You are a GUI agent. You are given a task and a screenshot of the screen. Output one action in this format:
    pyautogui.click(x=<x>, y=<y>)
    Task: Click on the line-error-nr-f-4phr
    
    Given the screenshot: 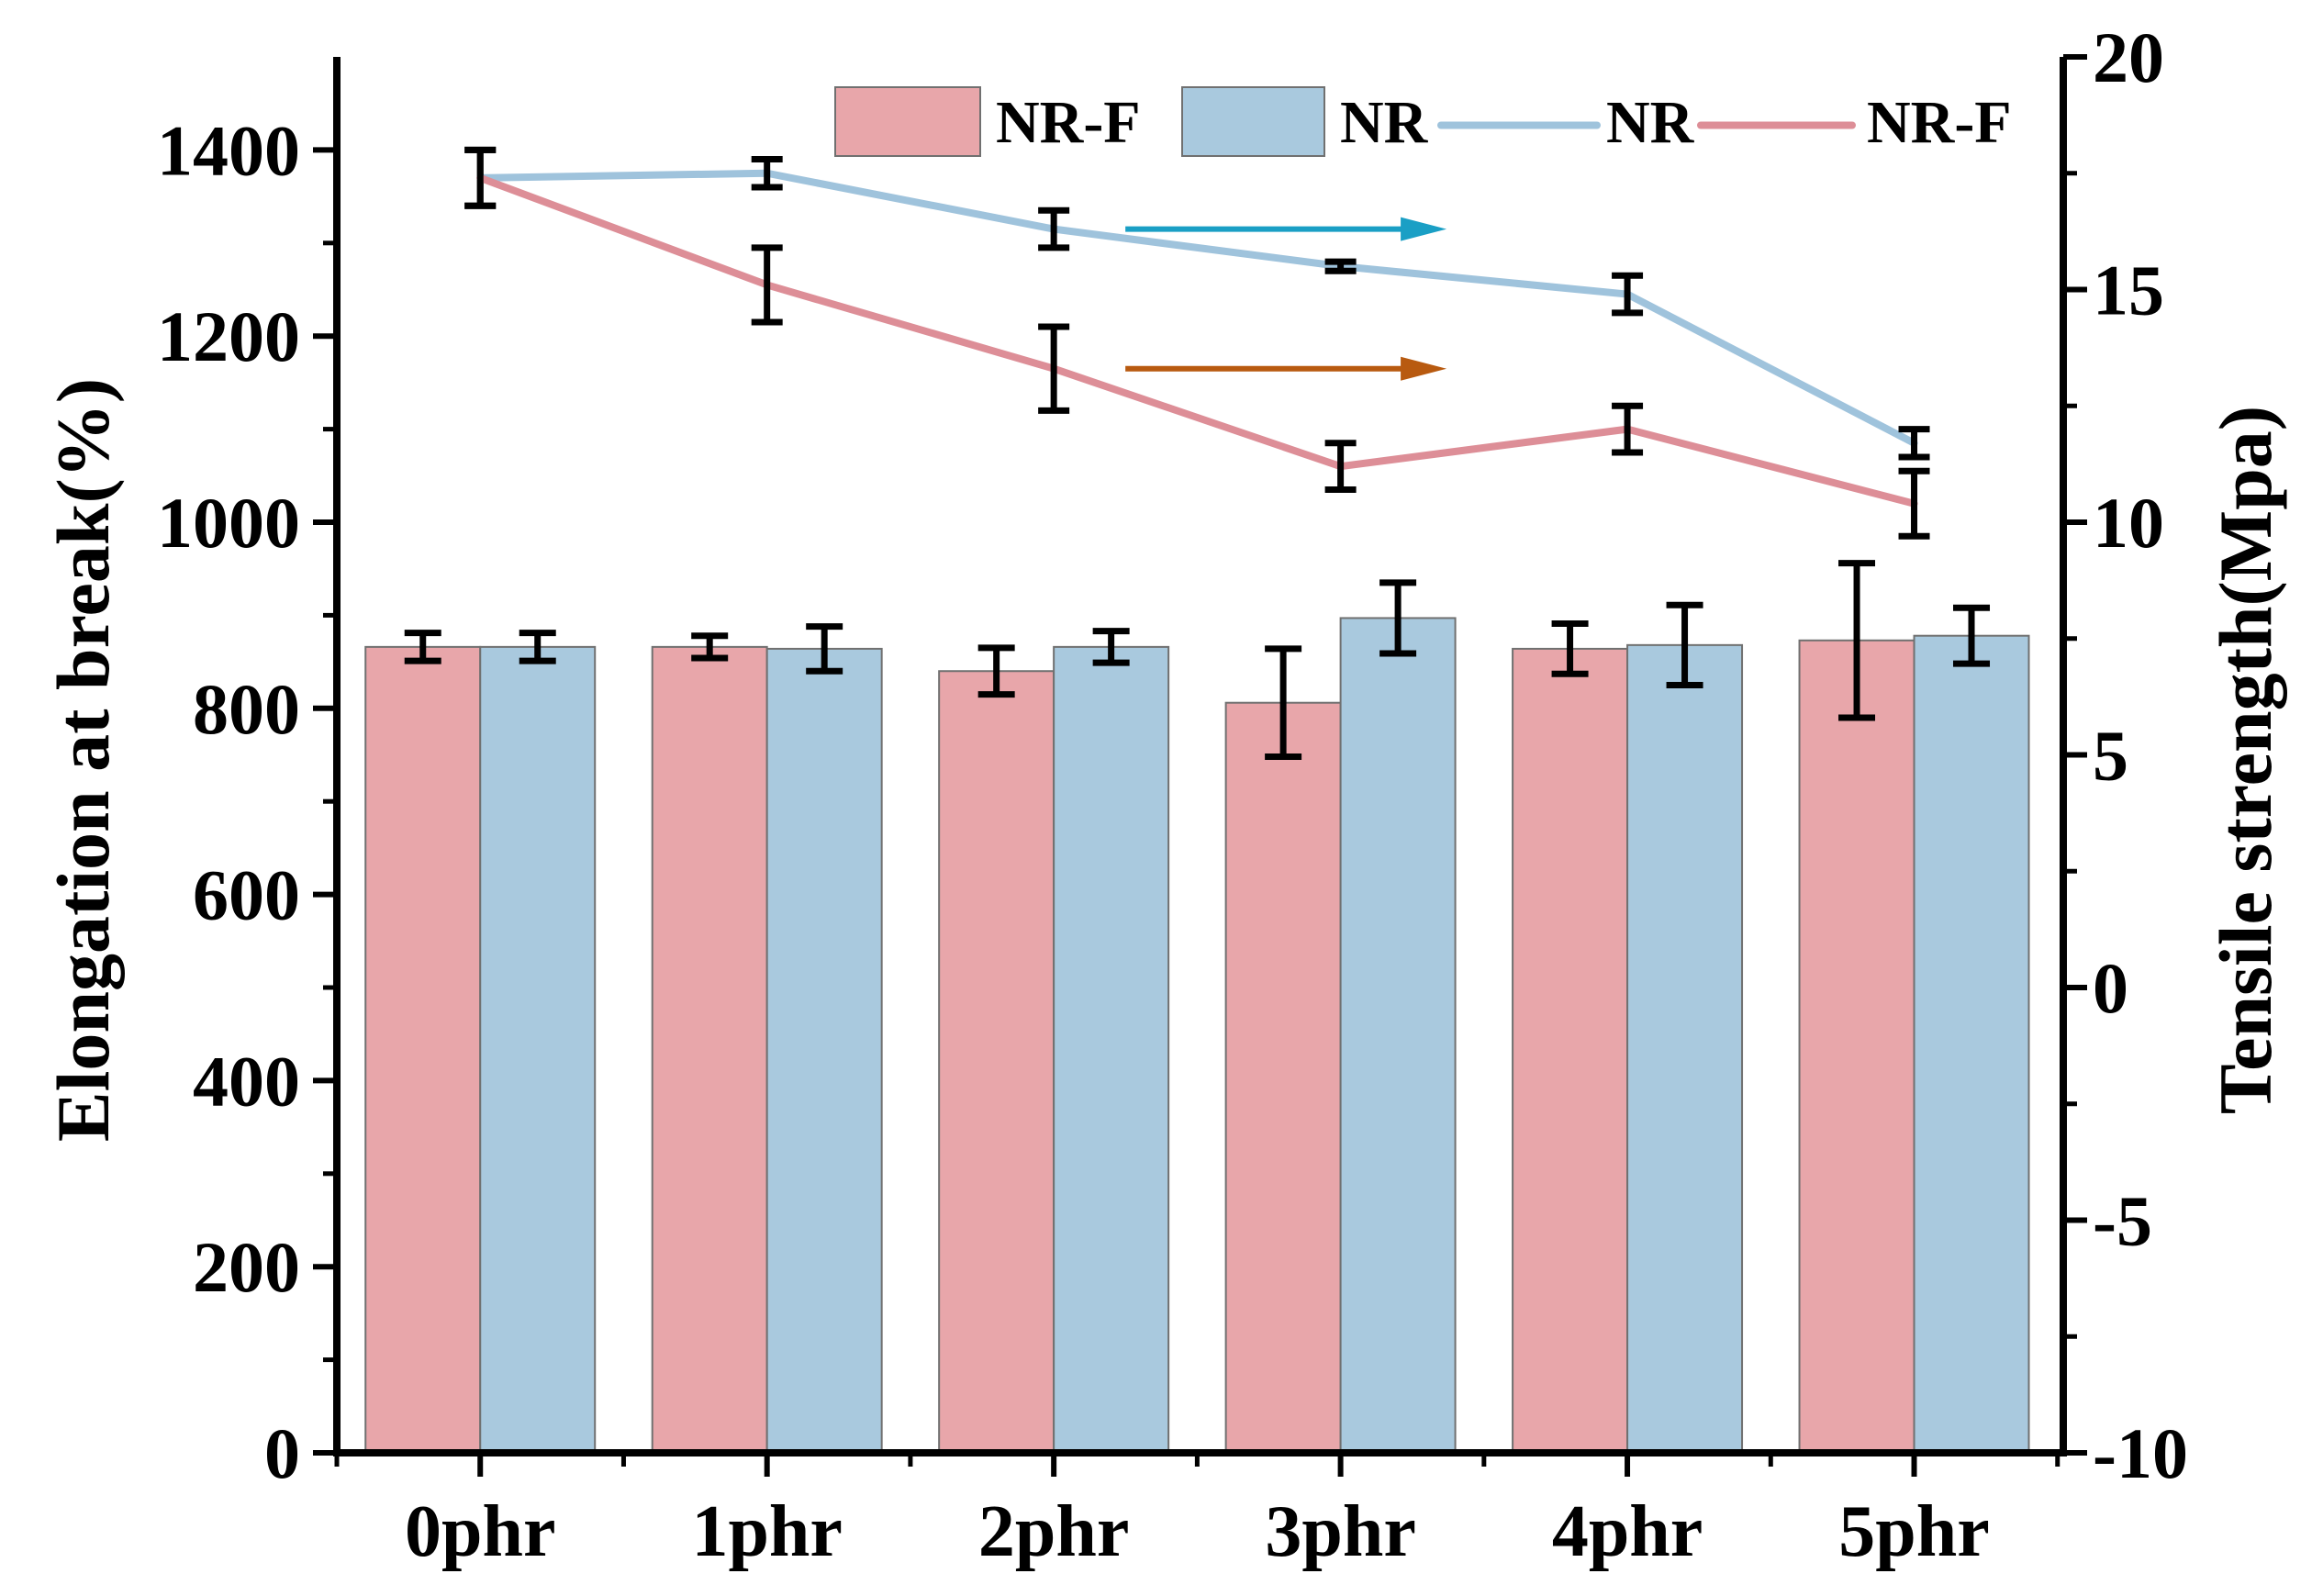 What is the action you would take?
    pyautogui.click(x=1628, y=429)
    